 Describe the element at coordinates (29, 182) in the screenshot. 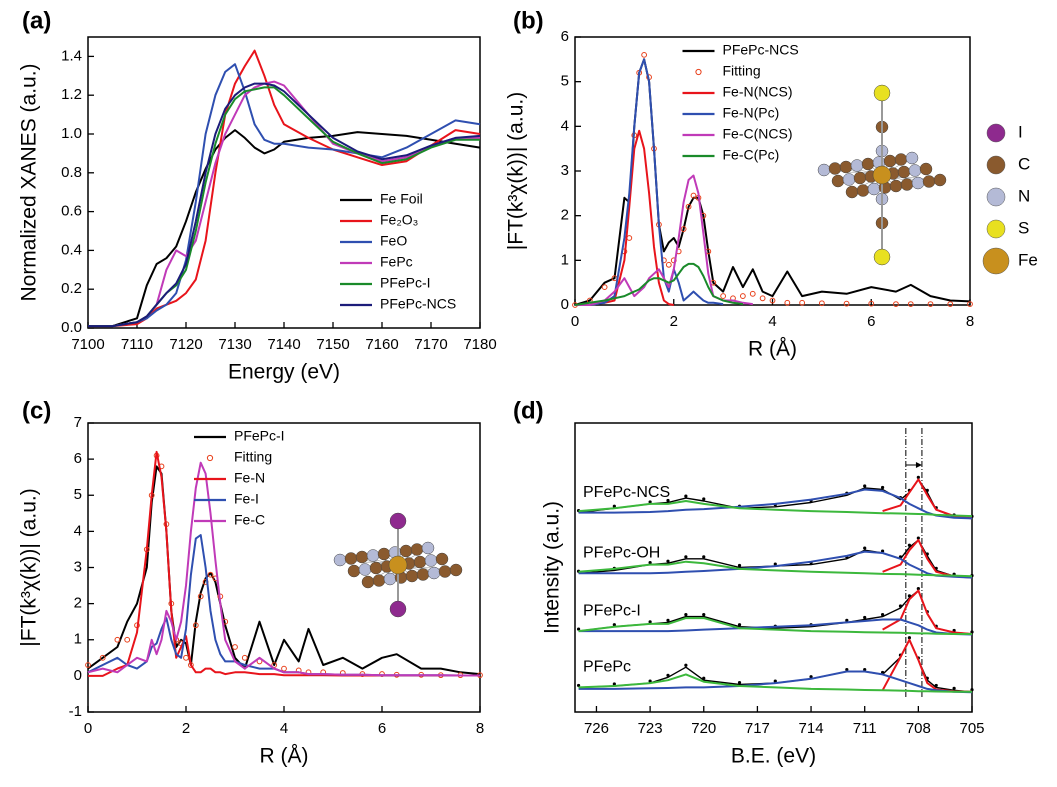

I see `y-axis-label: Normalized XANES (a.u.)` at that location.